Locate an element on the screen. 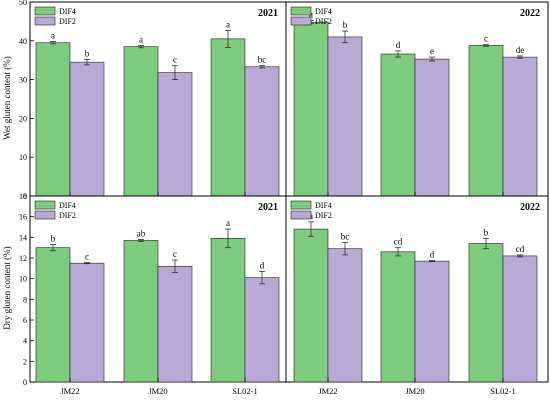  significance-label: ab is located at coordinates (141, 233).